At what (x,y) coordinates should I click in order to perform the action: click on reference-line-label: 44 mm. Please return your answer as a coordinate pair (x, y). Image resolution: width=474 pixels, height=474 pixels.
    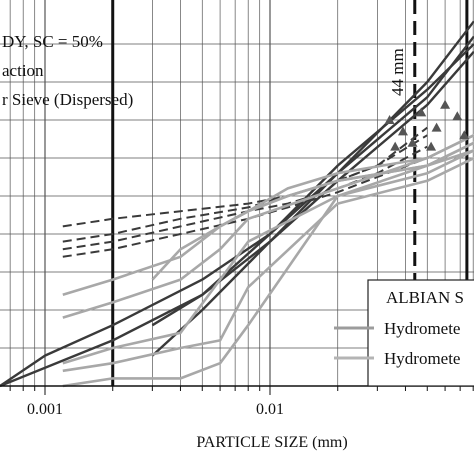
    Looking at the image, I should click on (397, 72).